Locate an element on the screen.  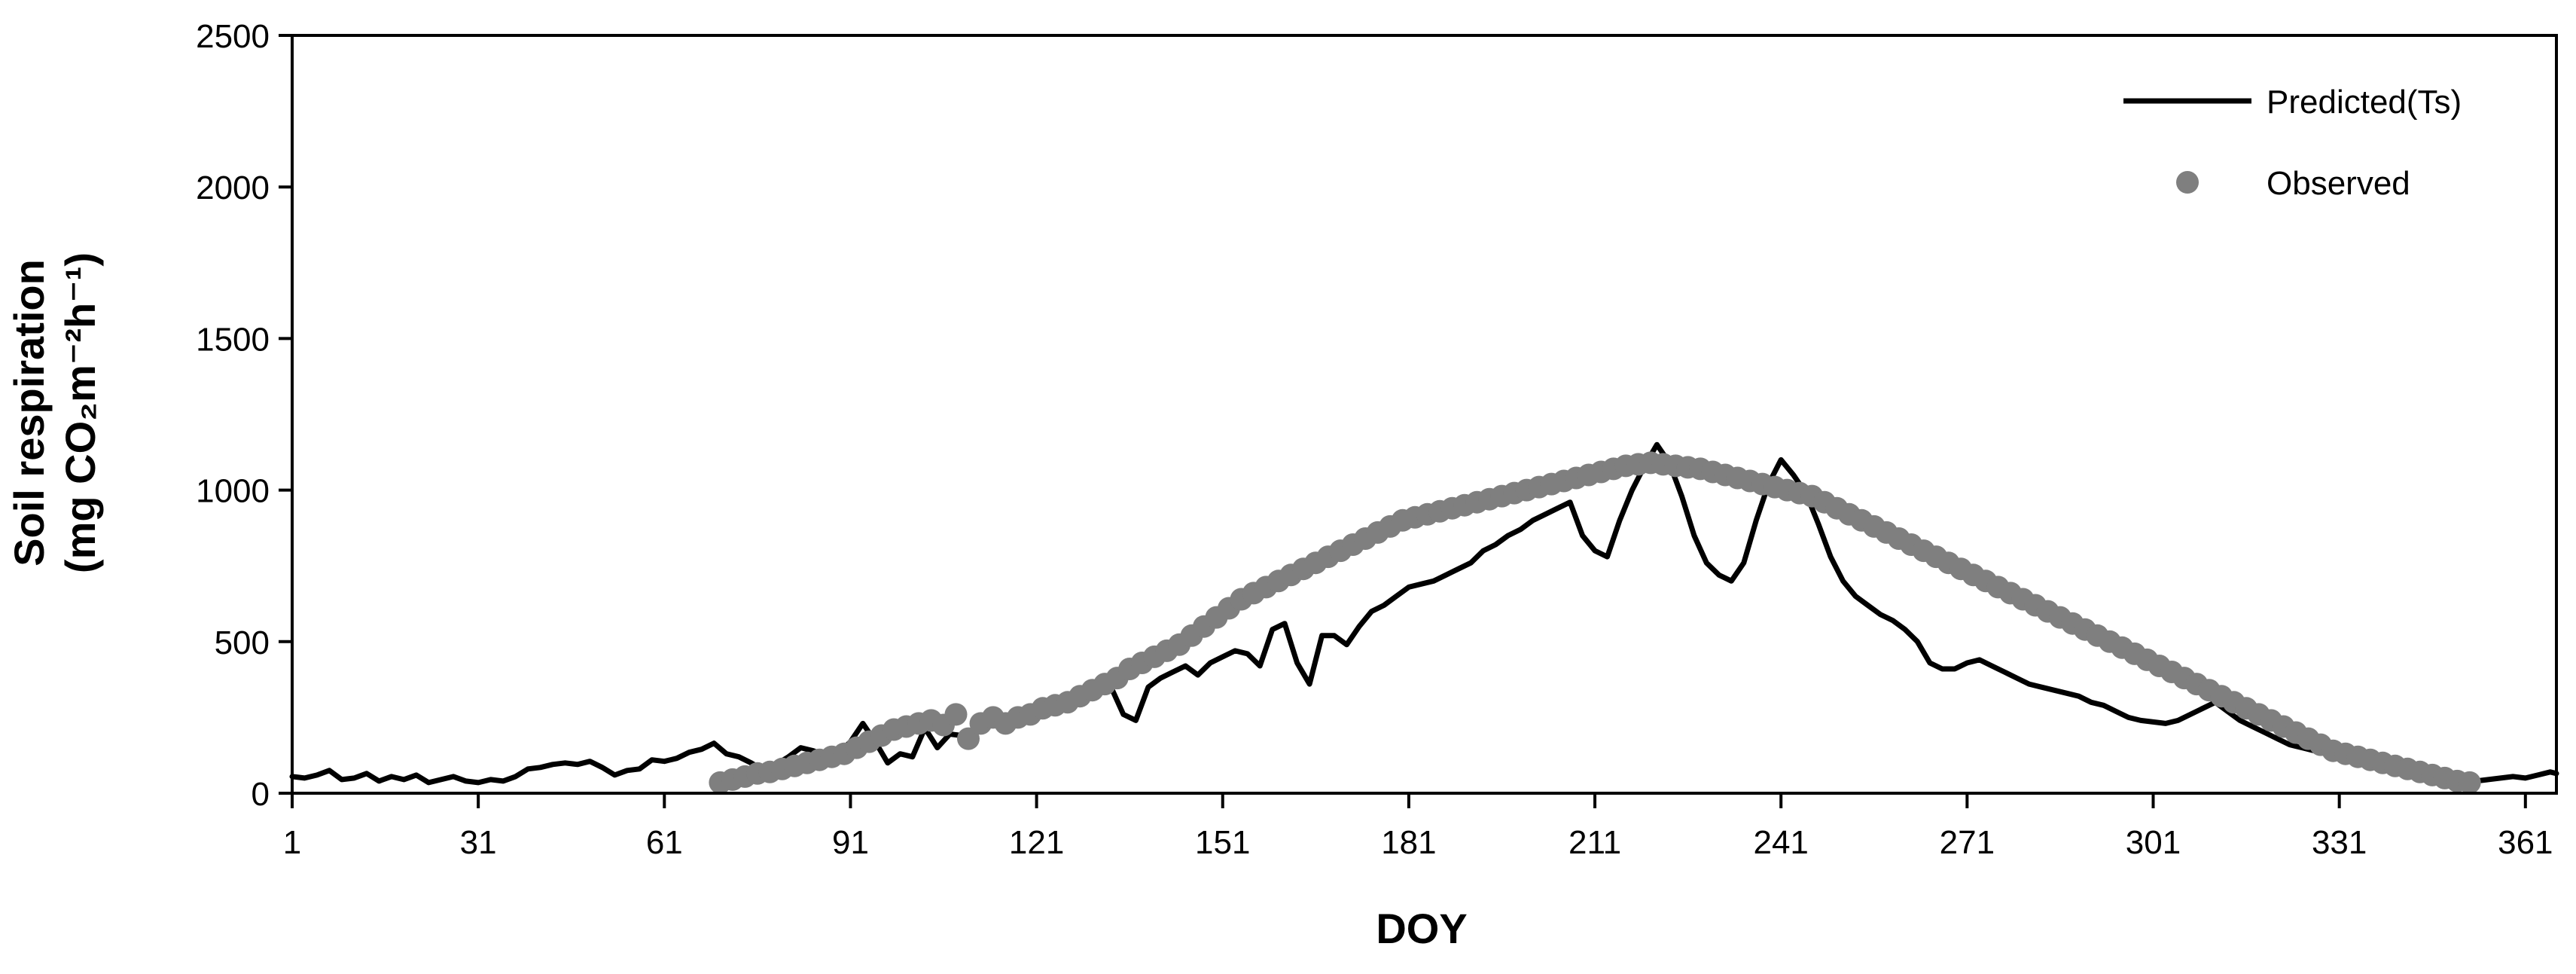
x-tick-label: 241 is located at coordinates (1780, 843).